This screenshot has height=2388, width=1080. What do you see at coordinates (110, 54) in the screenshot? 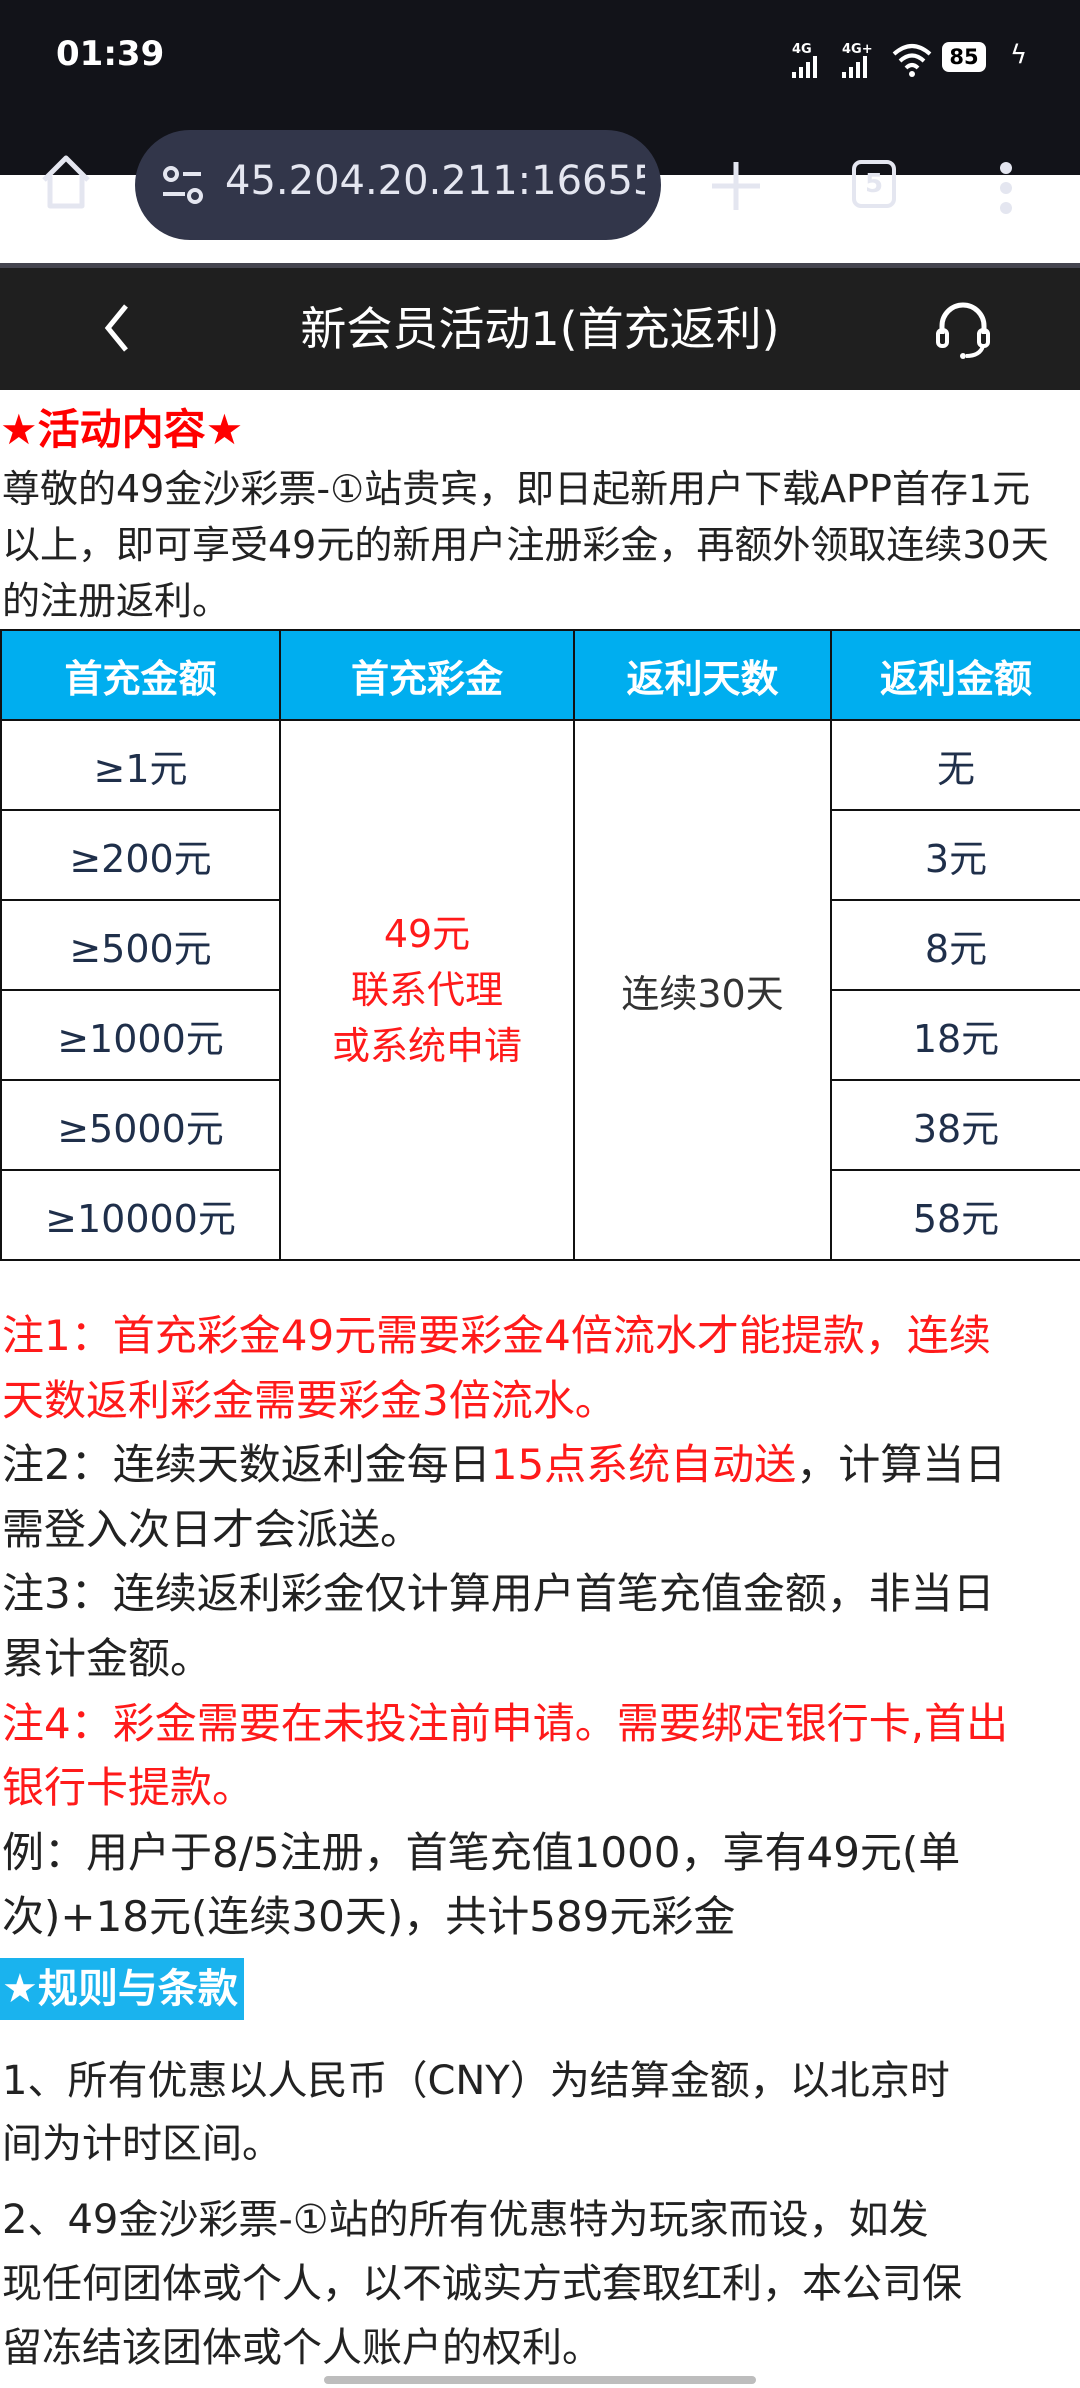
I see `status-time: 01:39` at bounding box center [110, 54].